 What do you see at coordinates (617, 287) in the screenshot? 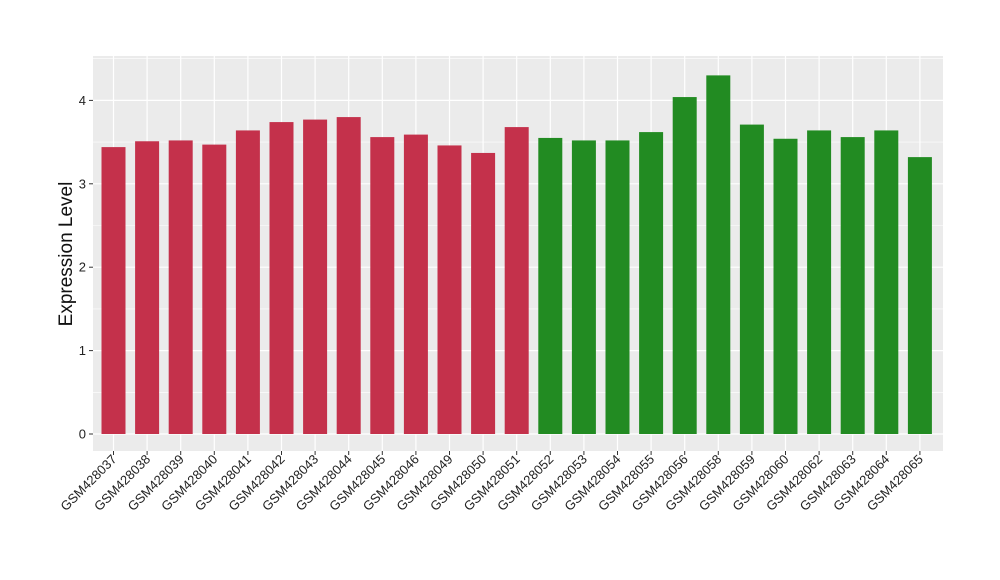
I see `bar-GSM428054` at bounding box center [617, 287].